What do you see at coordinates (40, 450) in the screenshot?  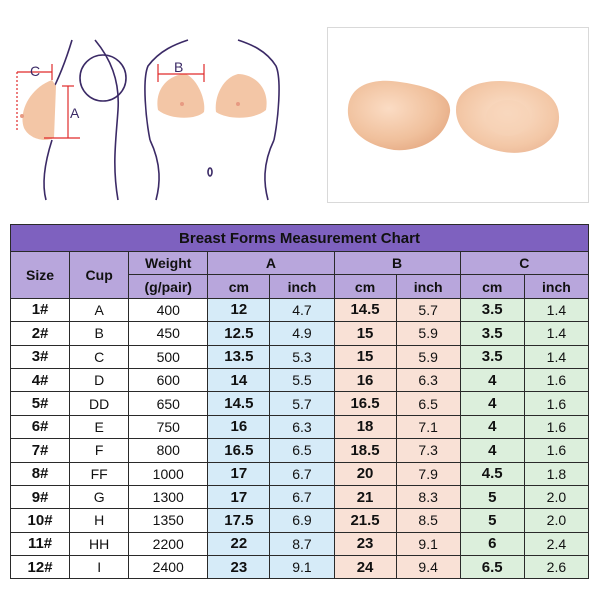 I see `cell-size: 7#` at bounding box center [40, 450].